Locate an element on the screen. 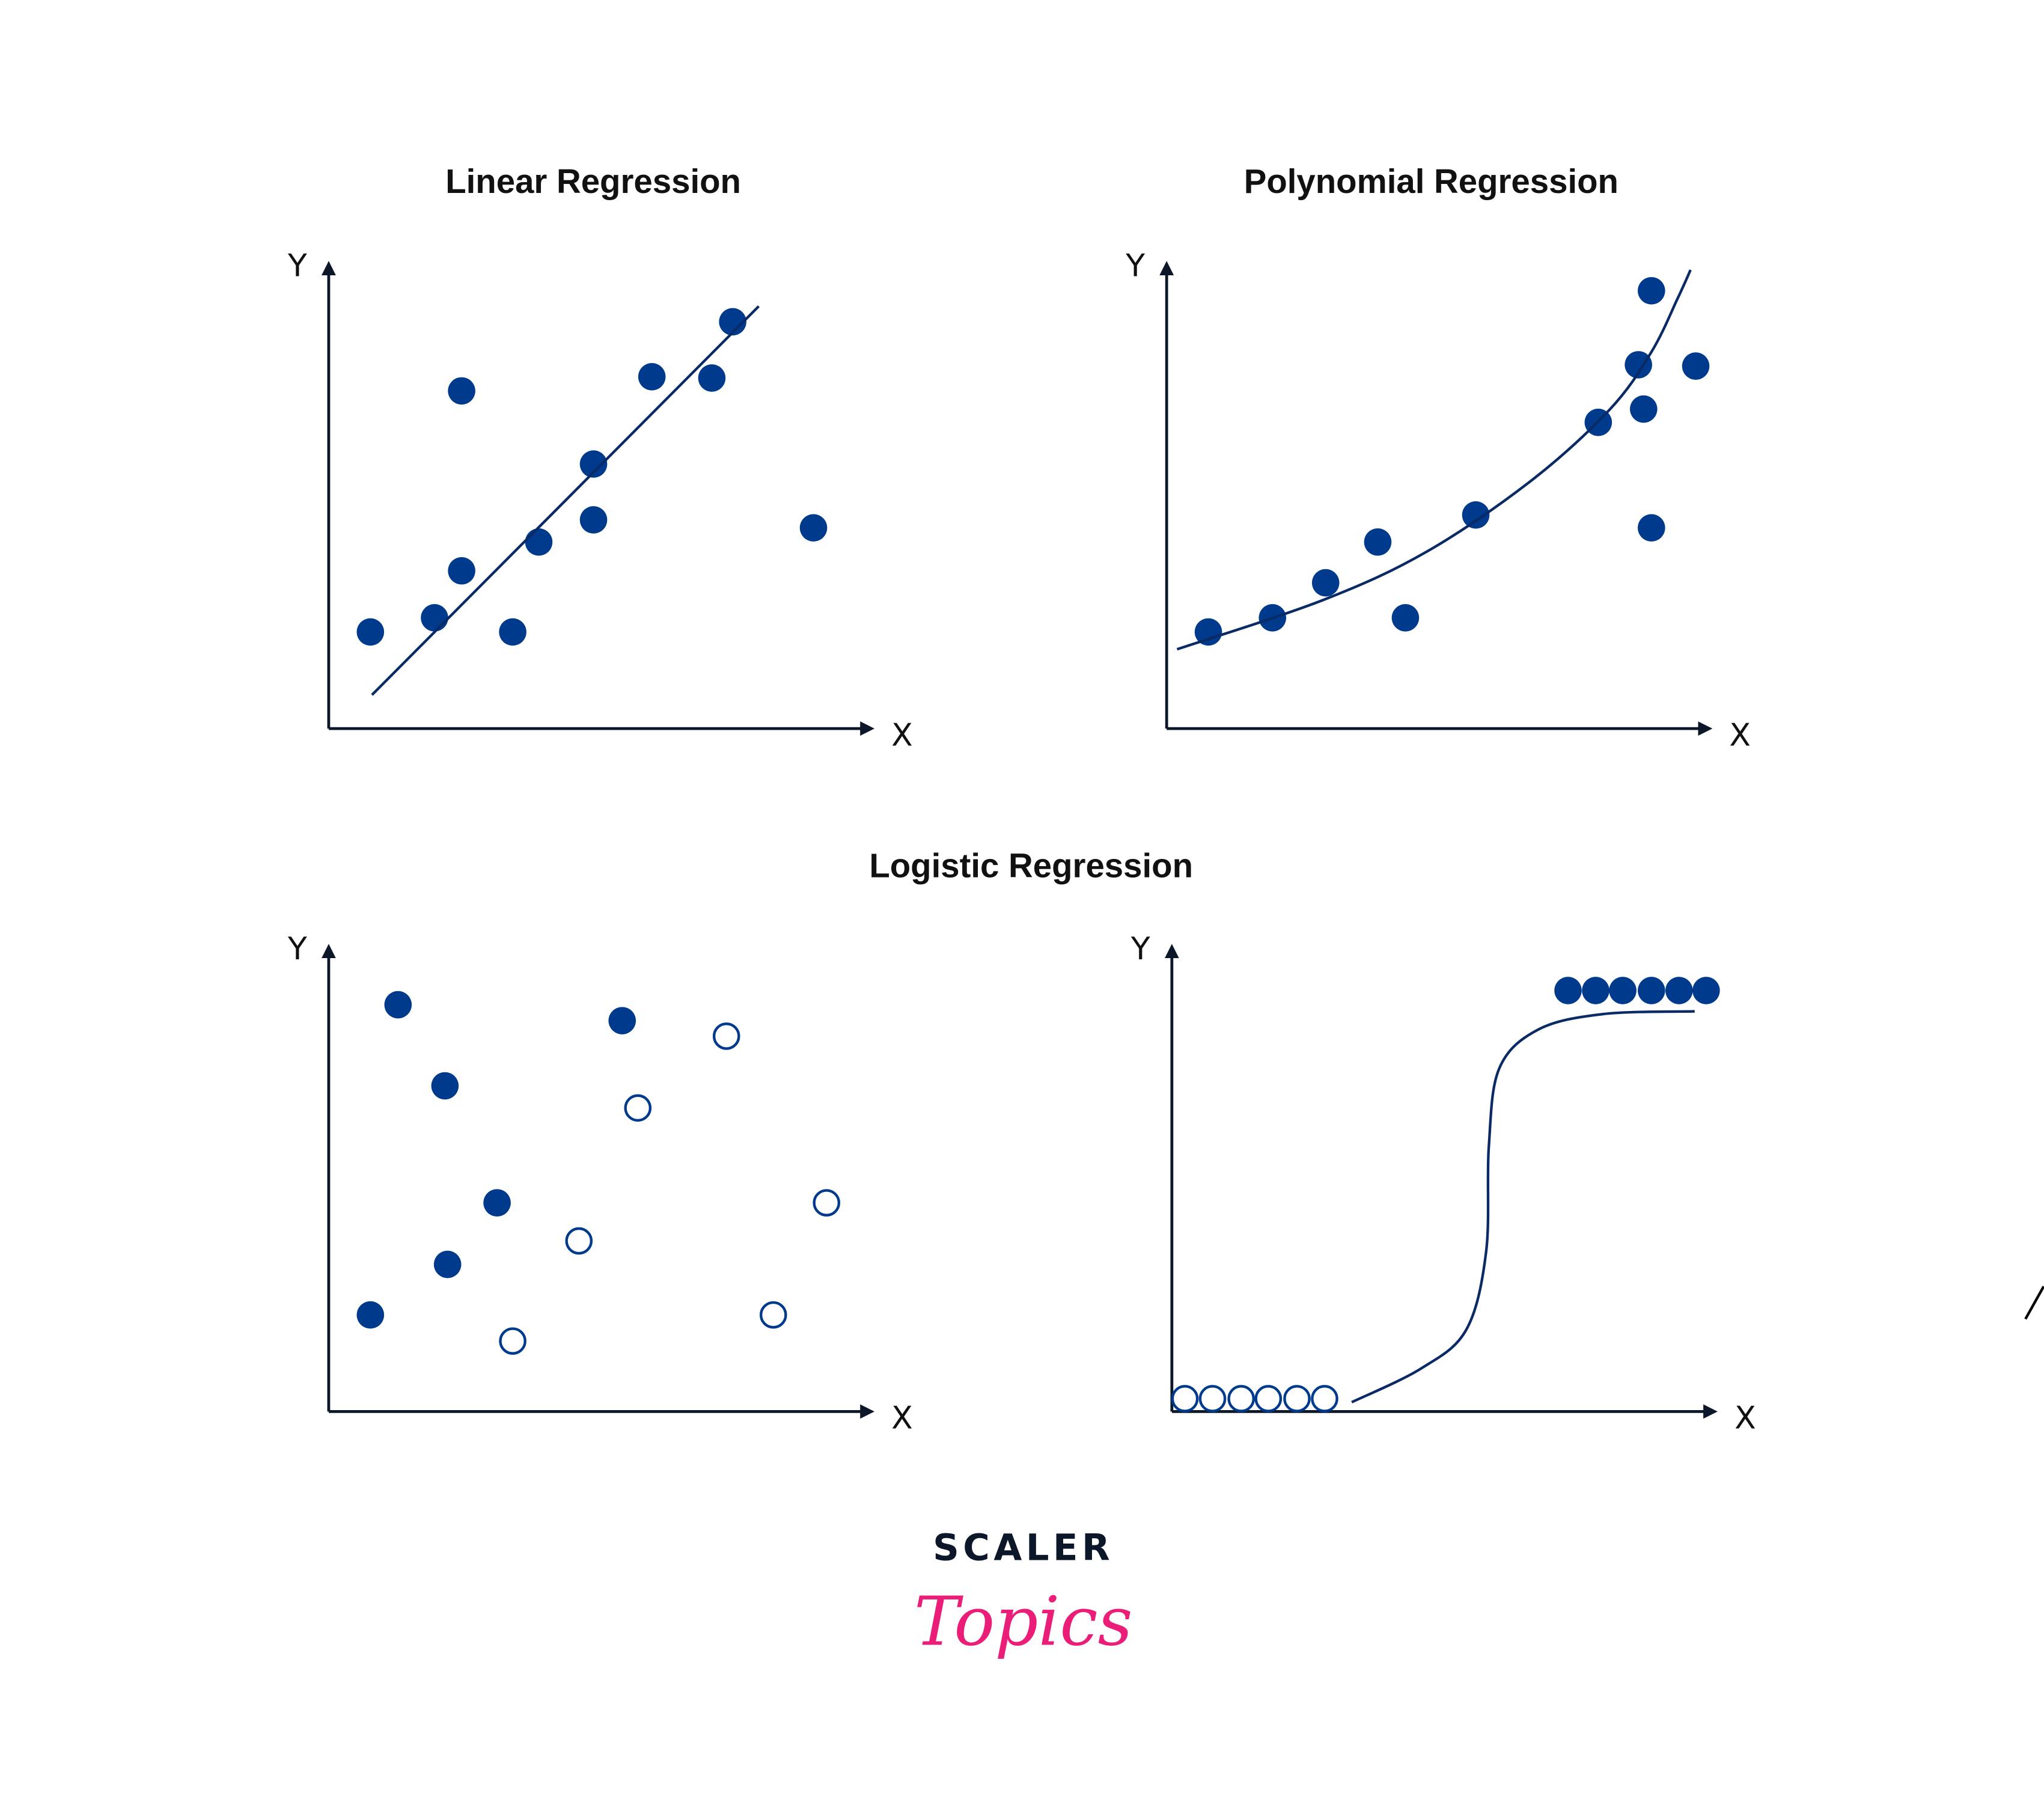  logo-topics-text: Topics is located at coordinates (1023, 1621).